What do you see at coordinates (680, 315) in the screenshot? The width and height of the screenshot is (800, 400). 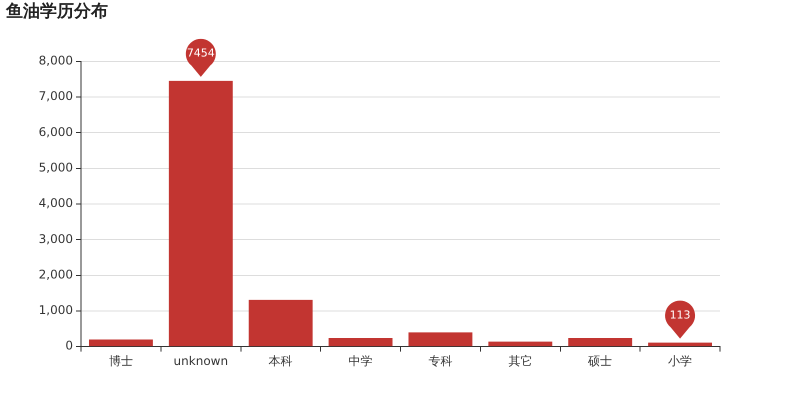 I see `data-label: 113` at bounding box center [680, 315].